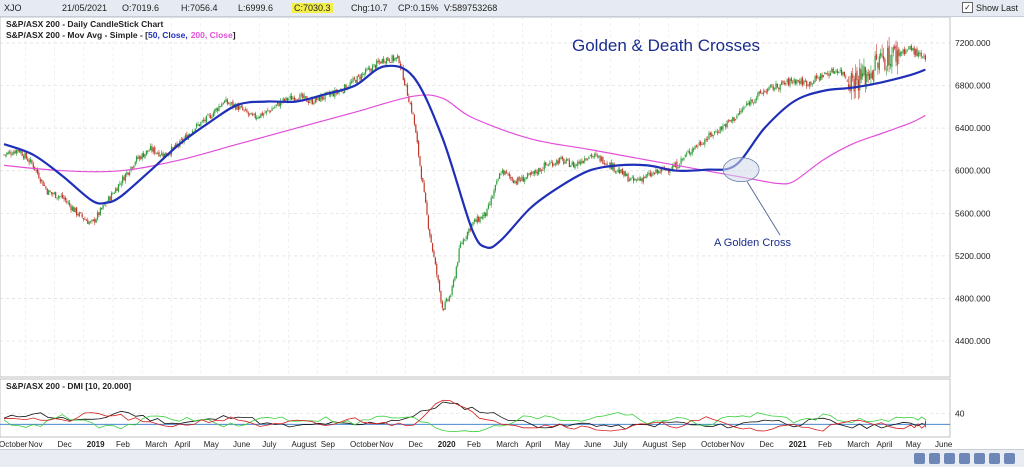 The image size is (1024, 467). I want to click on high-value: H:7056.4, so click(199, 8).